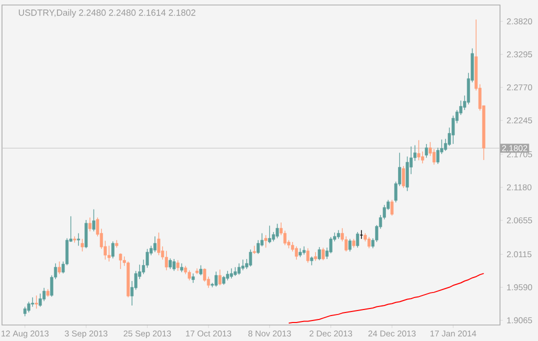 This screenshot has width=538, height=341. What do you see at coordinates (392, 333) in the screenshot?
I see `x-tick-label: 24 Dec 2013` at bounding box center [392, 333].